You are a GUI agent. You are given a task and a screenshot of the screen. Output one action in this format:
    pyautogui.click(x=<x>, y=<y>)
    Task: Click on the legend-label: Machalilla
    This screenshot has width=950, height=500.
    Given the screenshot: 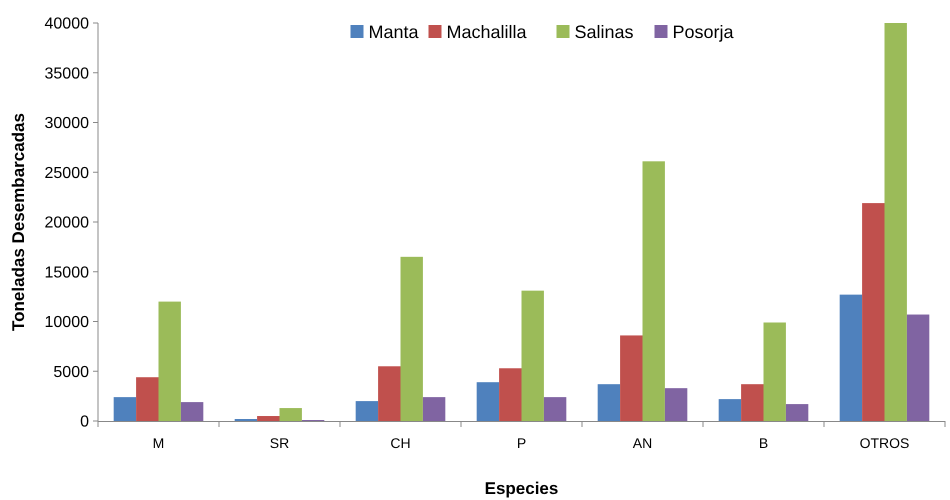 What is the action you would take?
    pyautogui.click(x=487, y=32)
    